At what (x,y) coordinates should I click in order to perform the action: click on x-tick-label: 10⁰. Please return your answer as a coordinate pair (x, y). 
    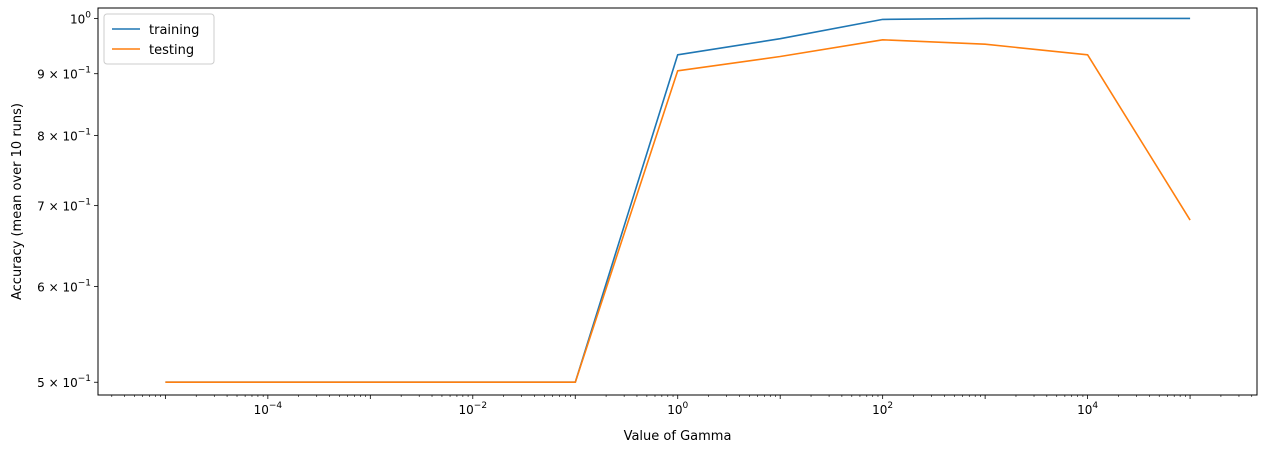
    Looking at the image, I should click on (677, 409).